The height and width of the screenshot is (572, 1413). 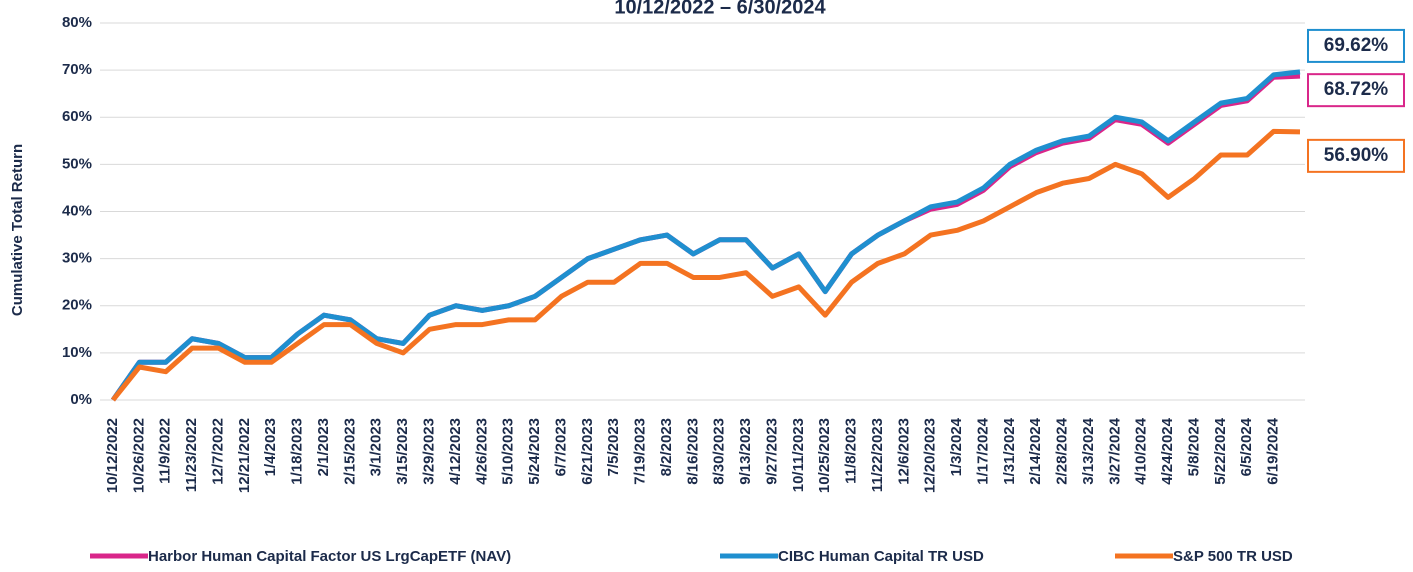 I want to click on y-tick-label: 0%, so click(x=81, y=399).